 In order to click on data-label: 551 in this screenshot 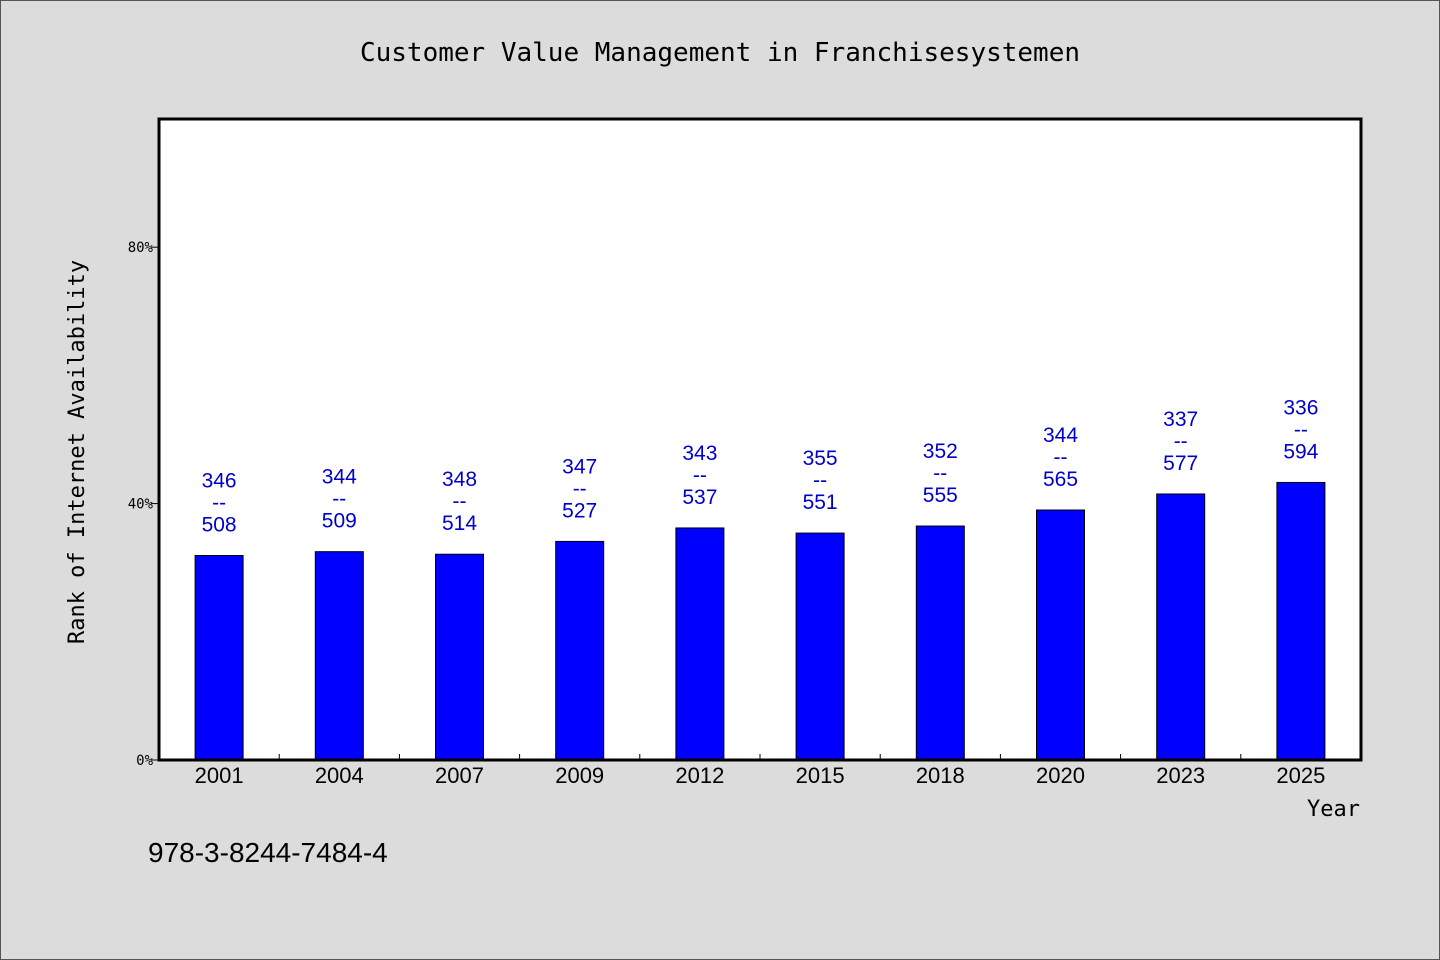, I will do `click(820, 502)`.